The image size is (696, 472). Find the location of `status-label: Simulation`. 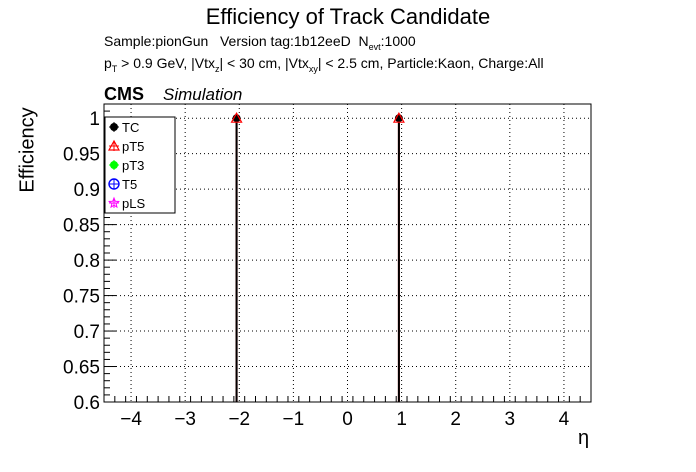

status-label: Simulation is located at coordinates (203, 94).